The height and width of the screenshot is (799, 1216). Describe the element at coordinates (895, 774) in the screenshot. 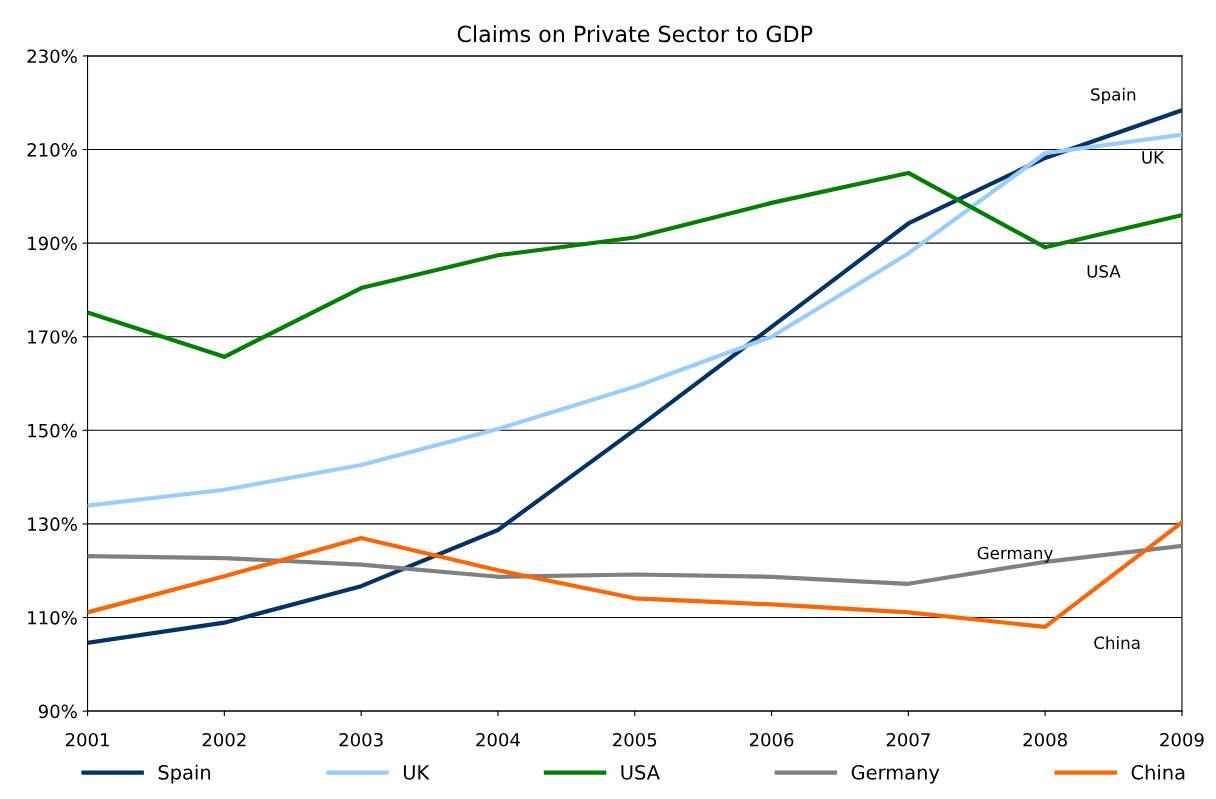

I see `legend-label: Germany` at that location.